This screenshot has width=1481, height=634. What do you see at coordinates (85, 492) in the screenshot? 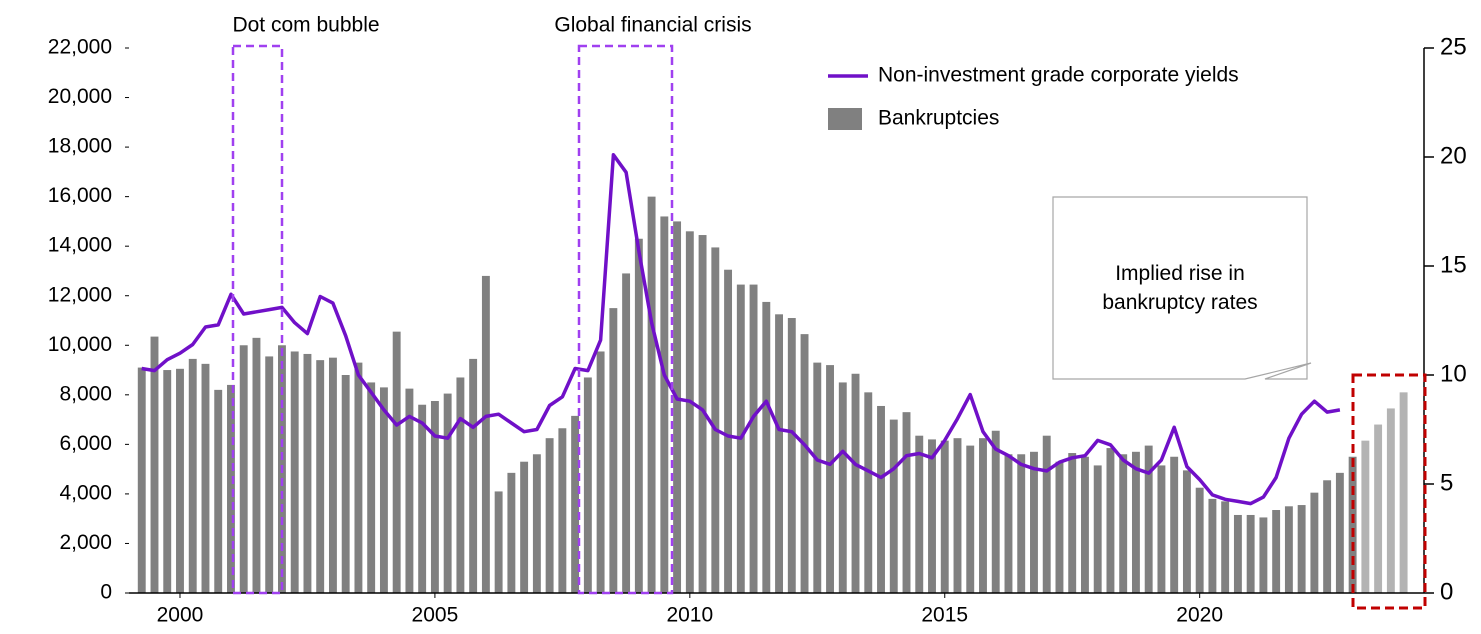
I see `y-tick-label: 4,000` at bounding box center [85, 492].